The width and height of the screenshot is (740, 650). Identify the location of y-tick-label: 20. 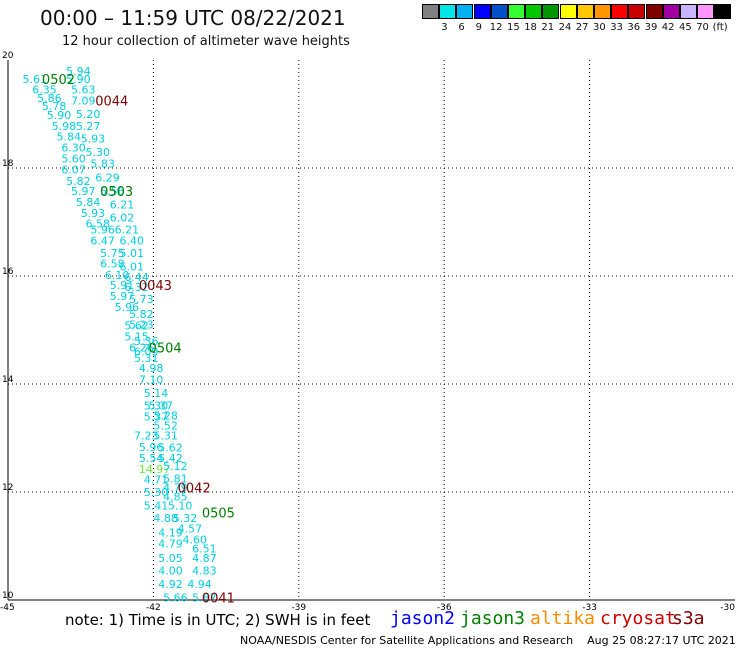
(8, 56).